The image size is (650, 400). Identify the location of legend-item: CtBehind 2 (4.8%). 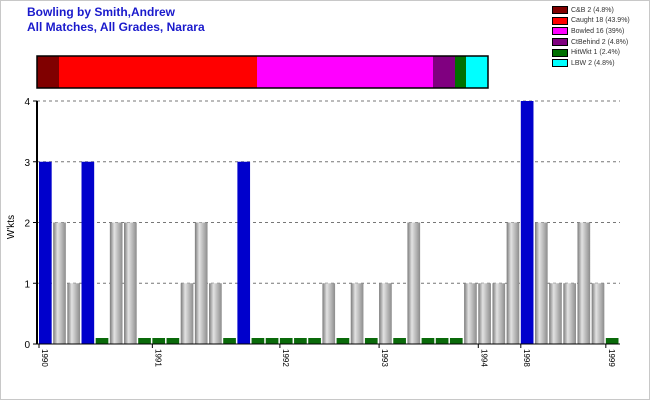
(591, 42).